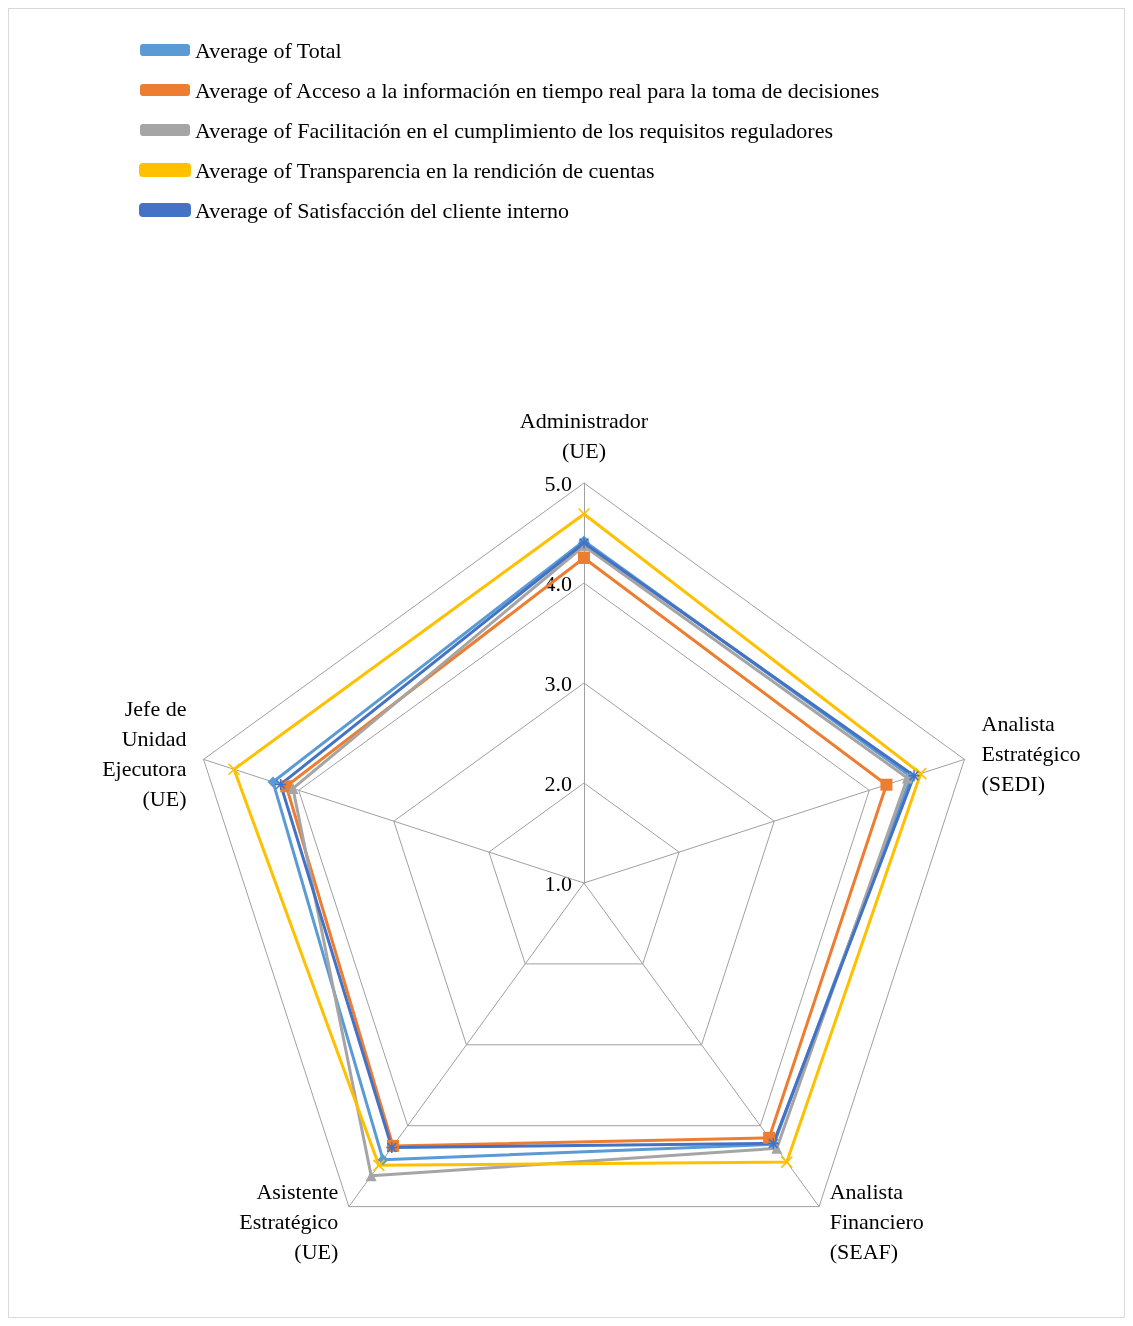  I want to click on y-tick-label: 2.0, so click(558, 783).